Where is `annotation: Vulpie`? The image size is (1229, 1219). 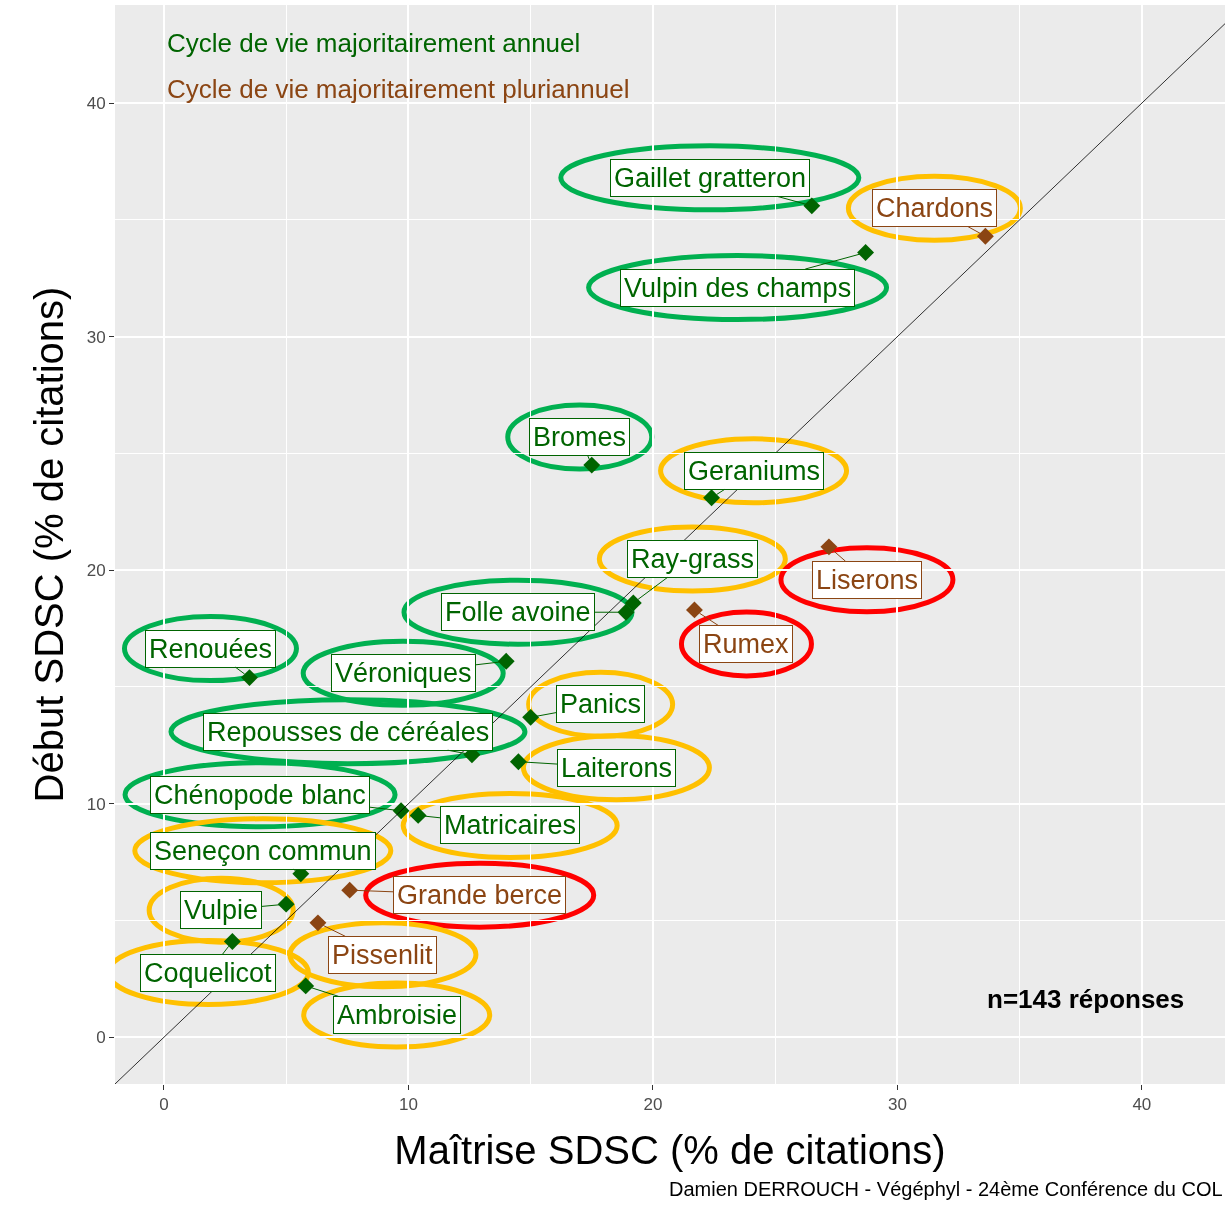
annotation: Vulpie is located at coordinates (221, 910).